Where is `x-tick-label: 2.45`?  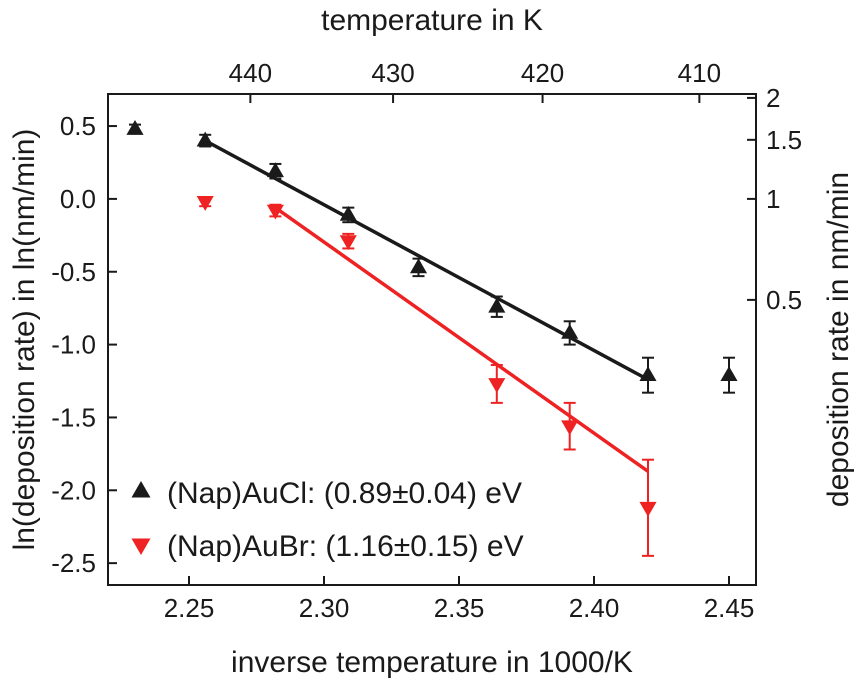
x-tick-label: 2.45 is located at coordinates (729, 608).